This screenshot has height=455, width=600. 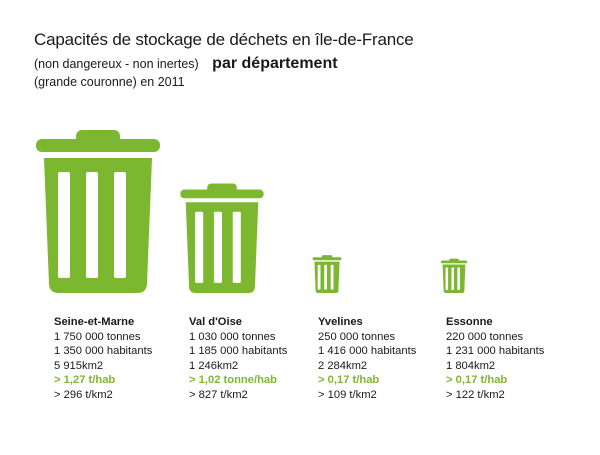 What do you see at coordinates (233, 380) in the screenshot?
I see `department-ratio-hab: > 1,02 tonne/hab` at bounding box center [233, 380].